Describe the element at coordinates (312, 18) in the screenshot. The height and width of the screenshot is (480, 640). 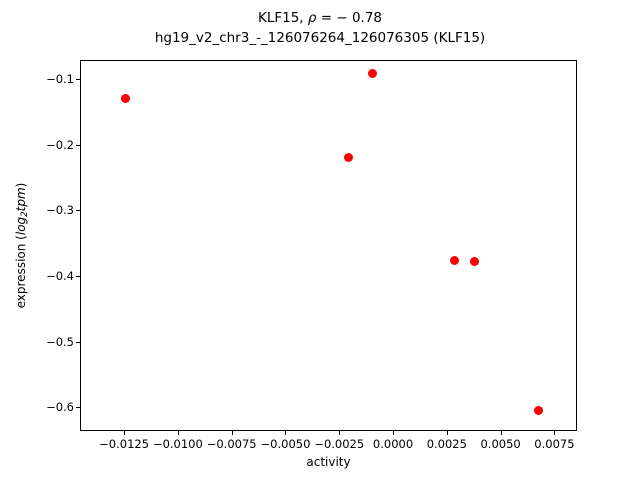
I see `rho-symbol: ρ` at that location.